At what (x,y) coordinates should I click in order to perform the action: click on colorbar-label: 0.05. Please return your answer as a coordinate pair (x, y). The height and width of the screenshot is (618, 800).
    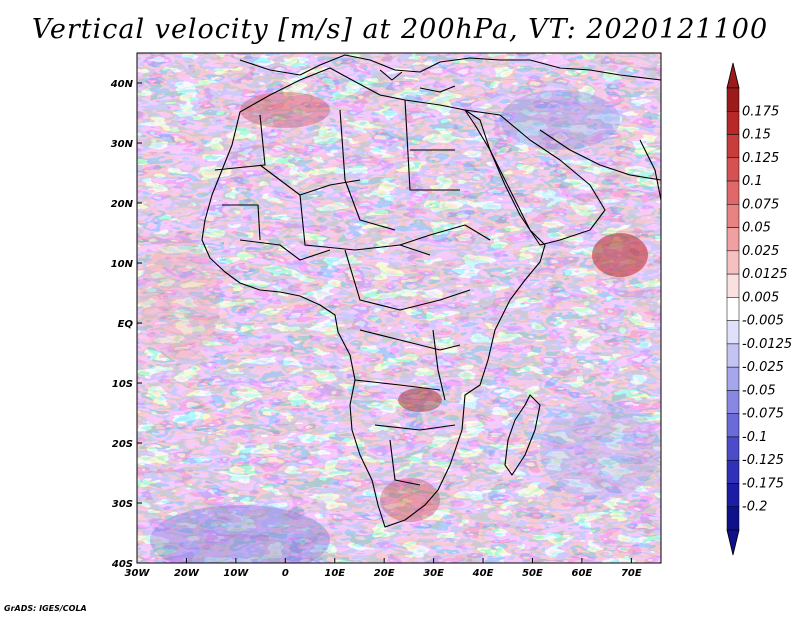
    Looking at the image, I should click on (756, 228).